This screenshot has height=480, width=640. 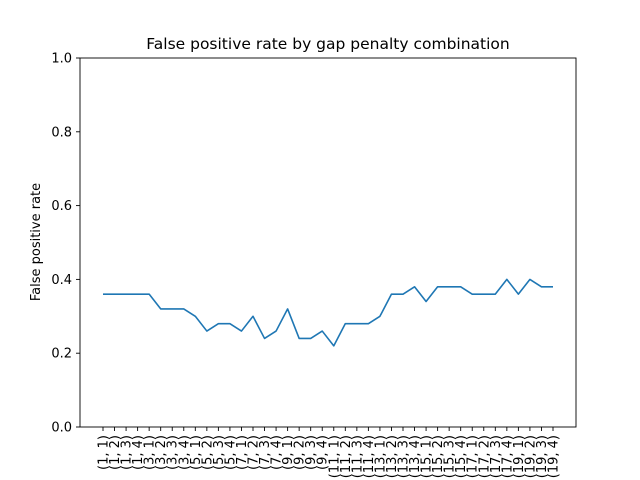 I want to click on y-tick-label: 1.0, so click(x=61, y=59).